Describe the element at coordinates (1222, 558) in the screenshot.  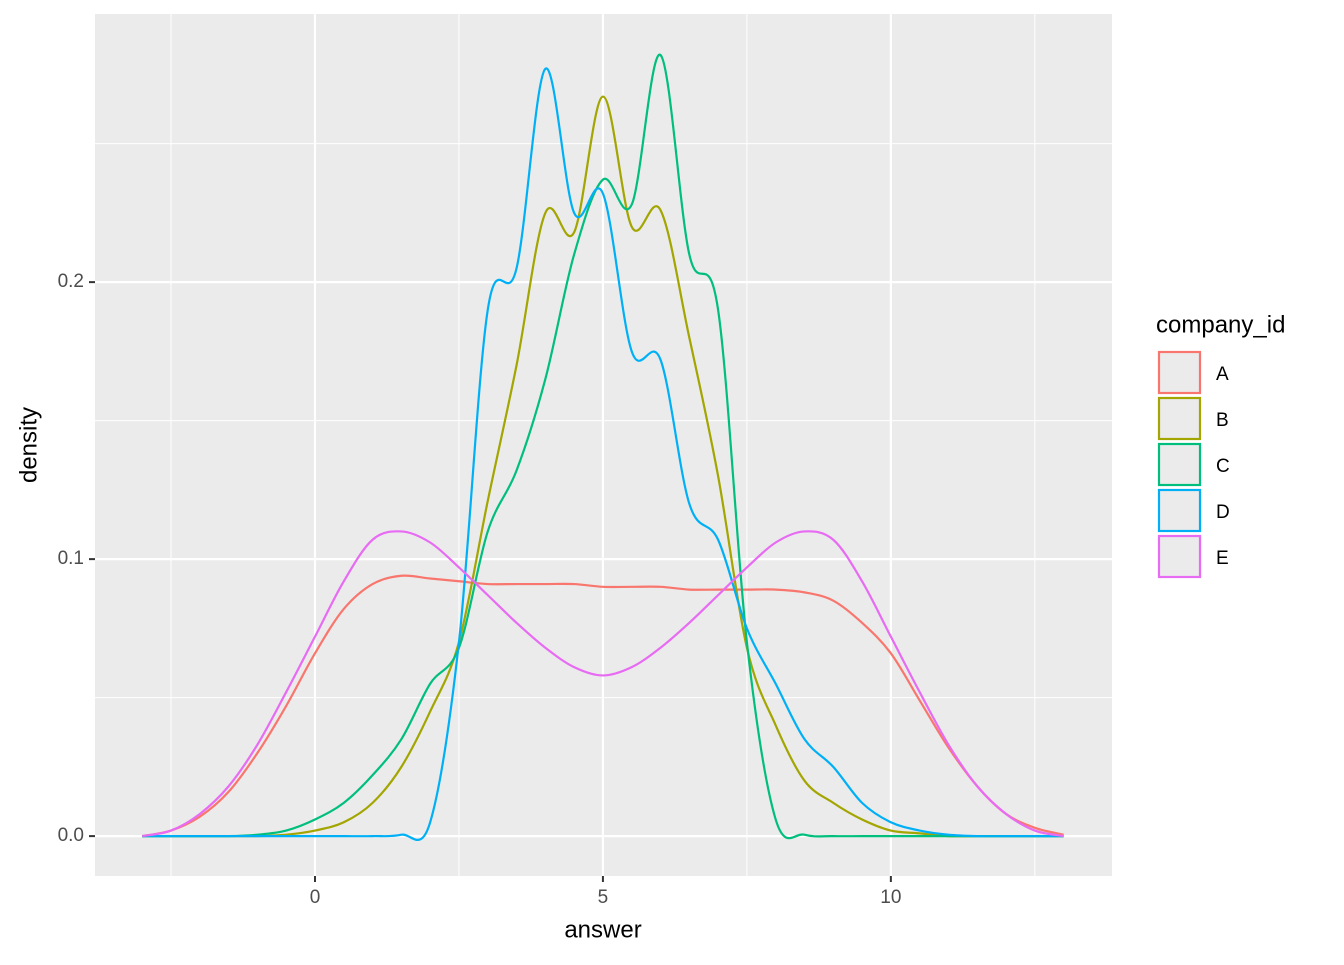
I see `legend-label: E` at that location.